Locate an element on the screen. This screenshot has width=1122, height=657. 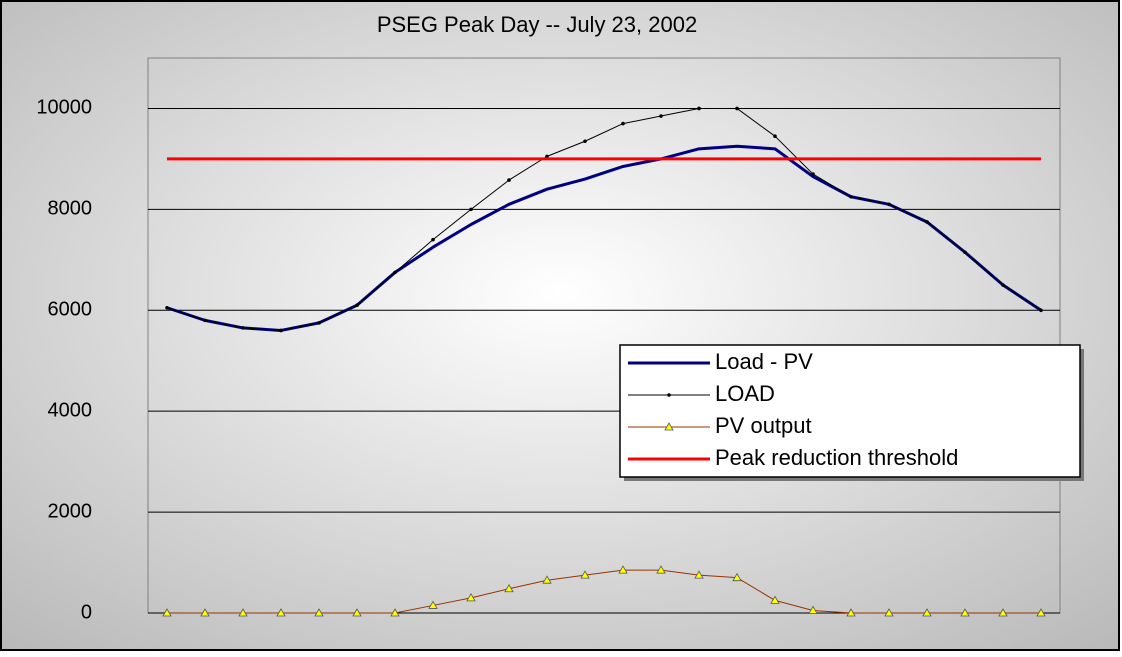
legend-label: Peak reduction threshold is located at coordinates (836, 457).